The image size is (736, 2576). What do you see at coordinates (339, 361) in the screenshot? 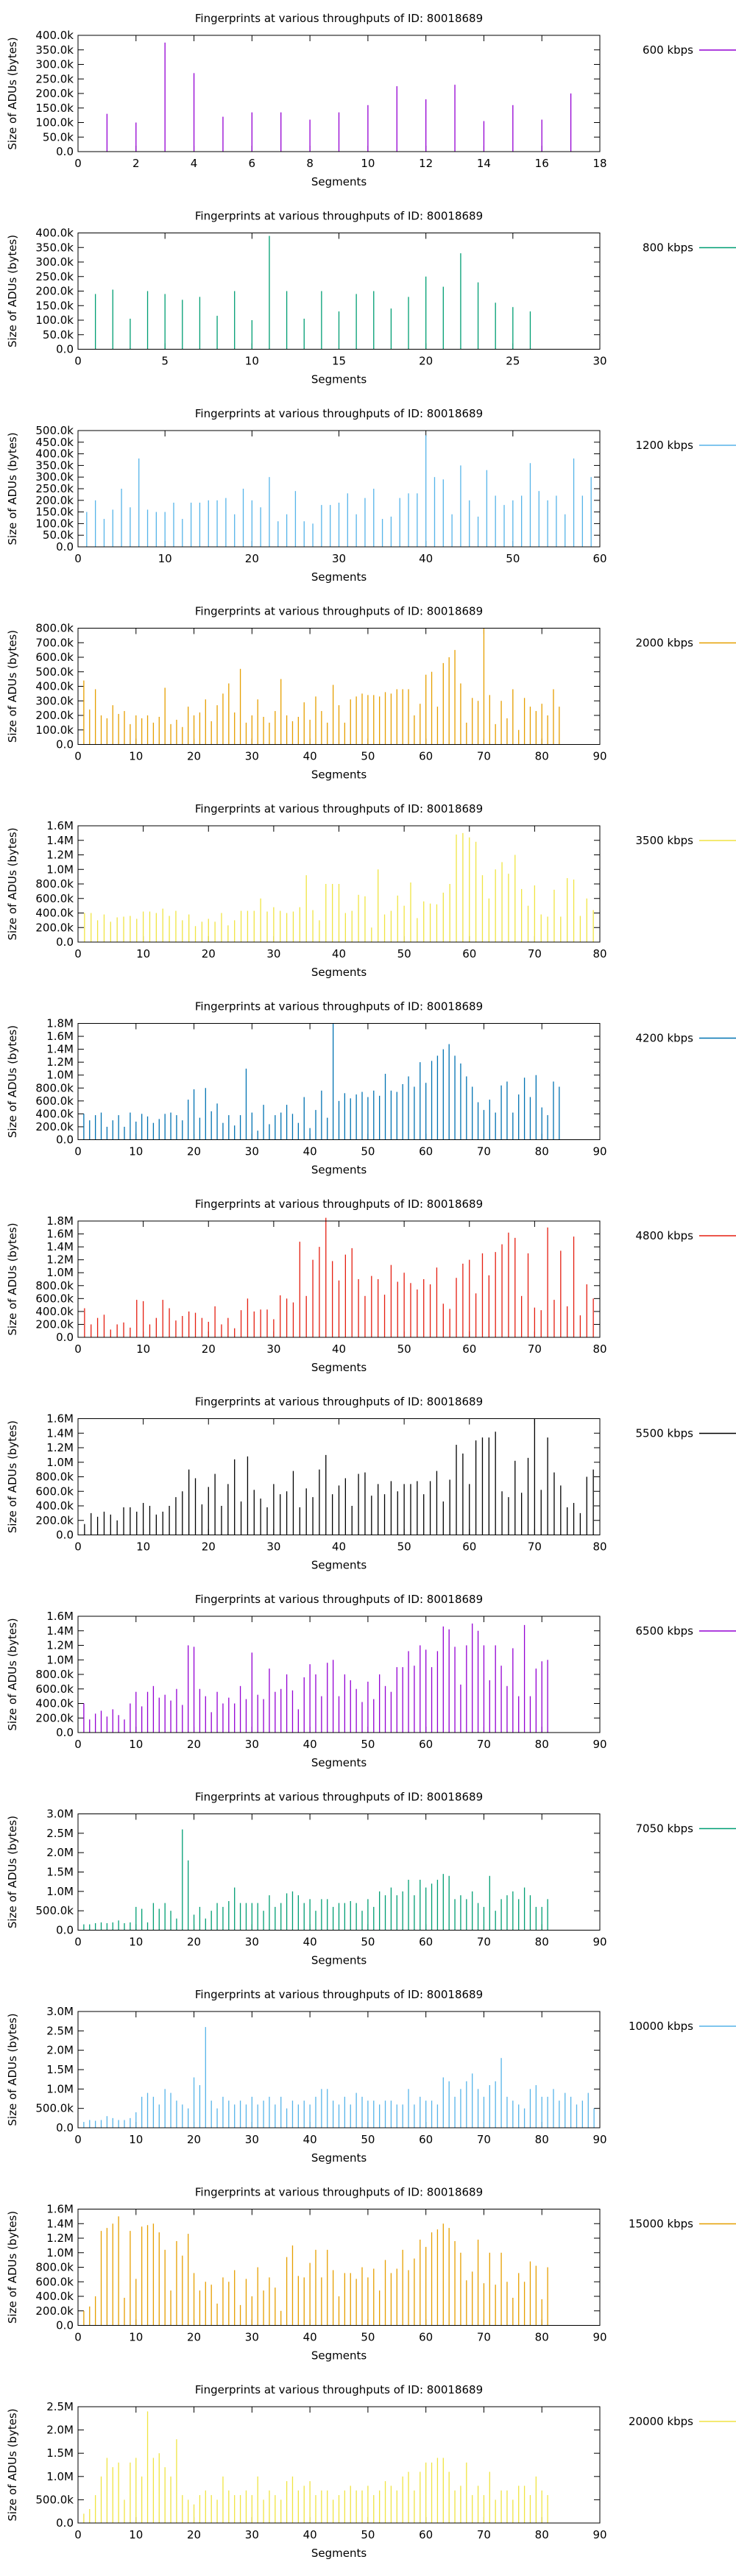
I see `x-tick-label: 15` at bounding box center [339, 361].